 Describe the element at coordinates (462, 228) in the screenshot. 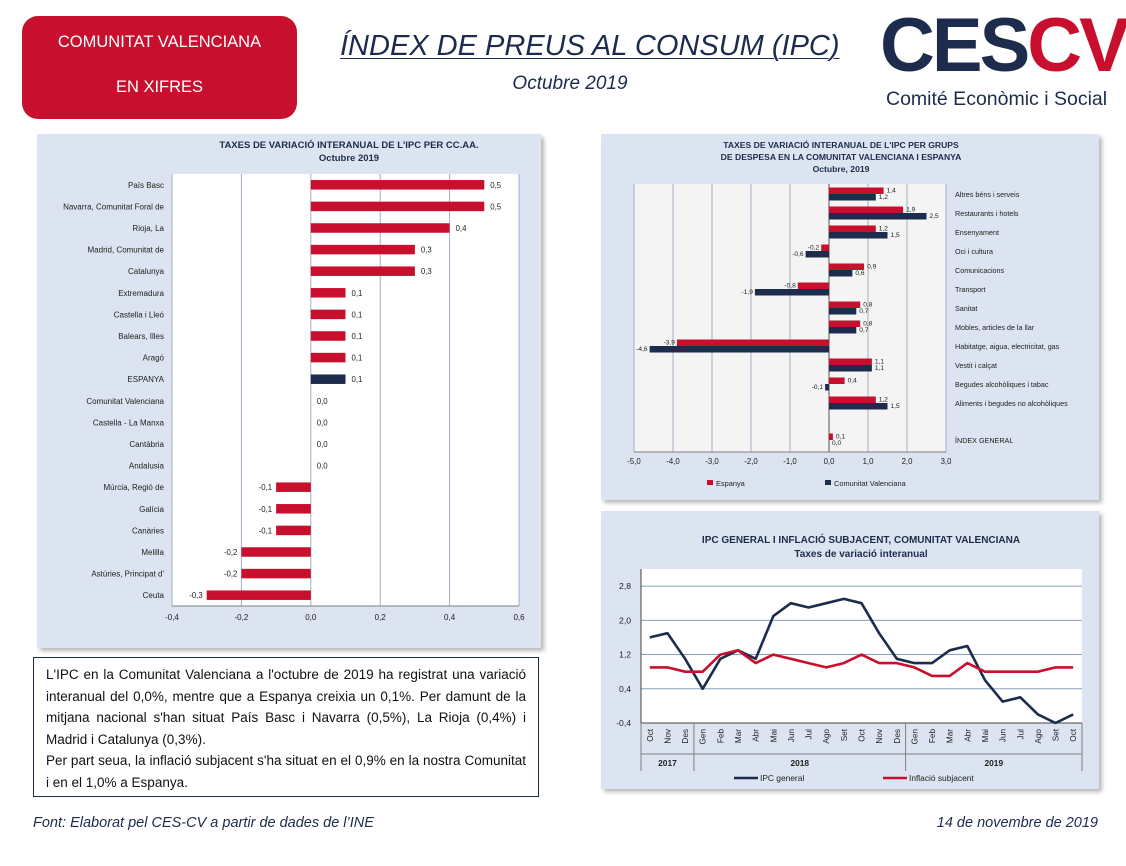

I see `value-label: 0,4` at that location.